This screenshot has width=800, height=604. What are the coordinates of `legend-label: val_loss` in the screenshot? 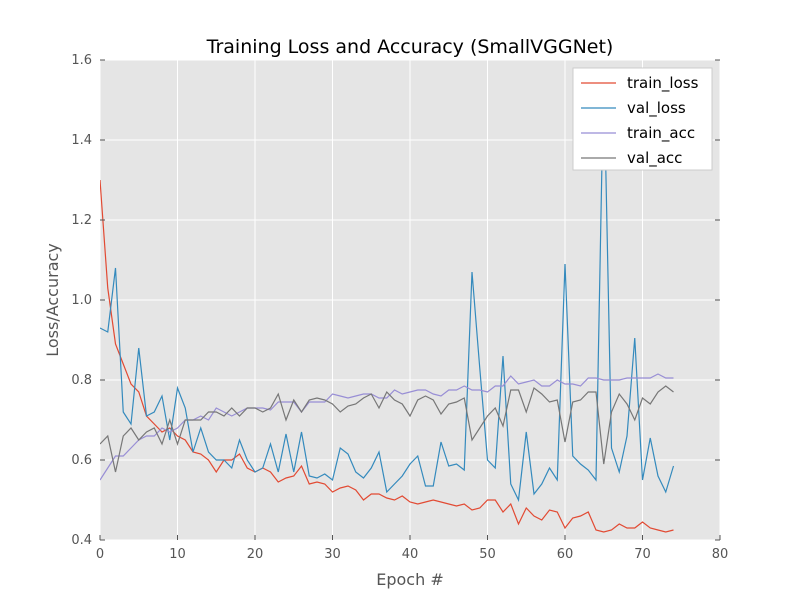 It's located at (656, 108).